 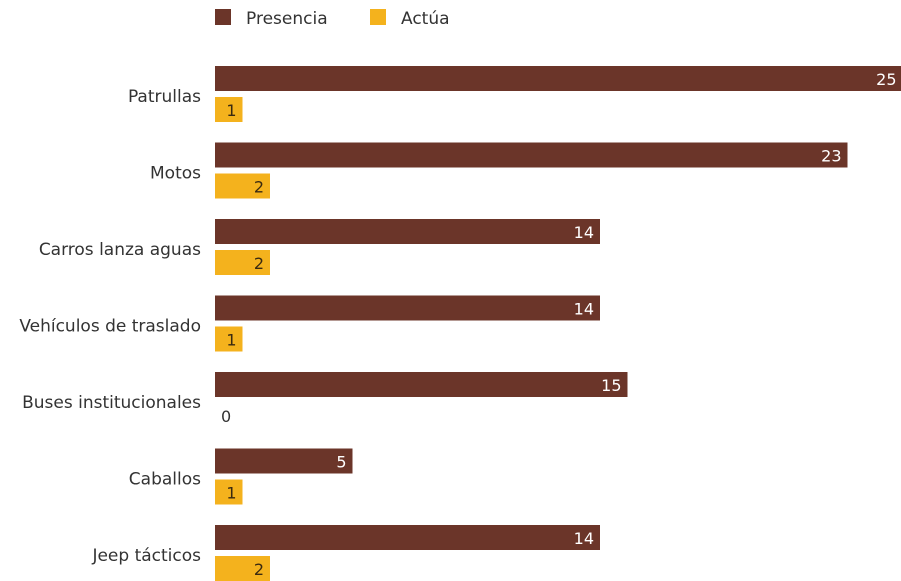 I want to click on category-label: Caballos, so click(x=165, y=480).